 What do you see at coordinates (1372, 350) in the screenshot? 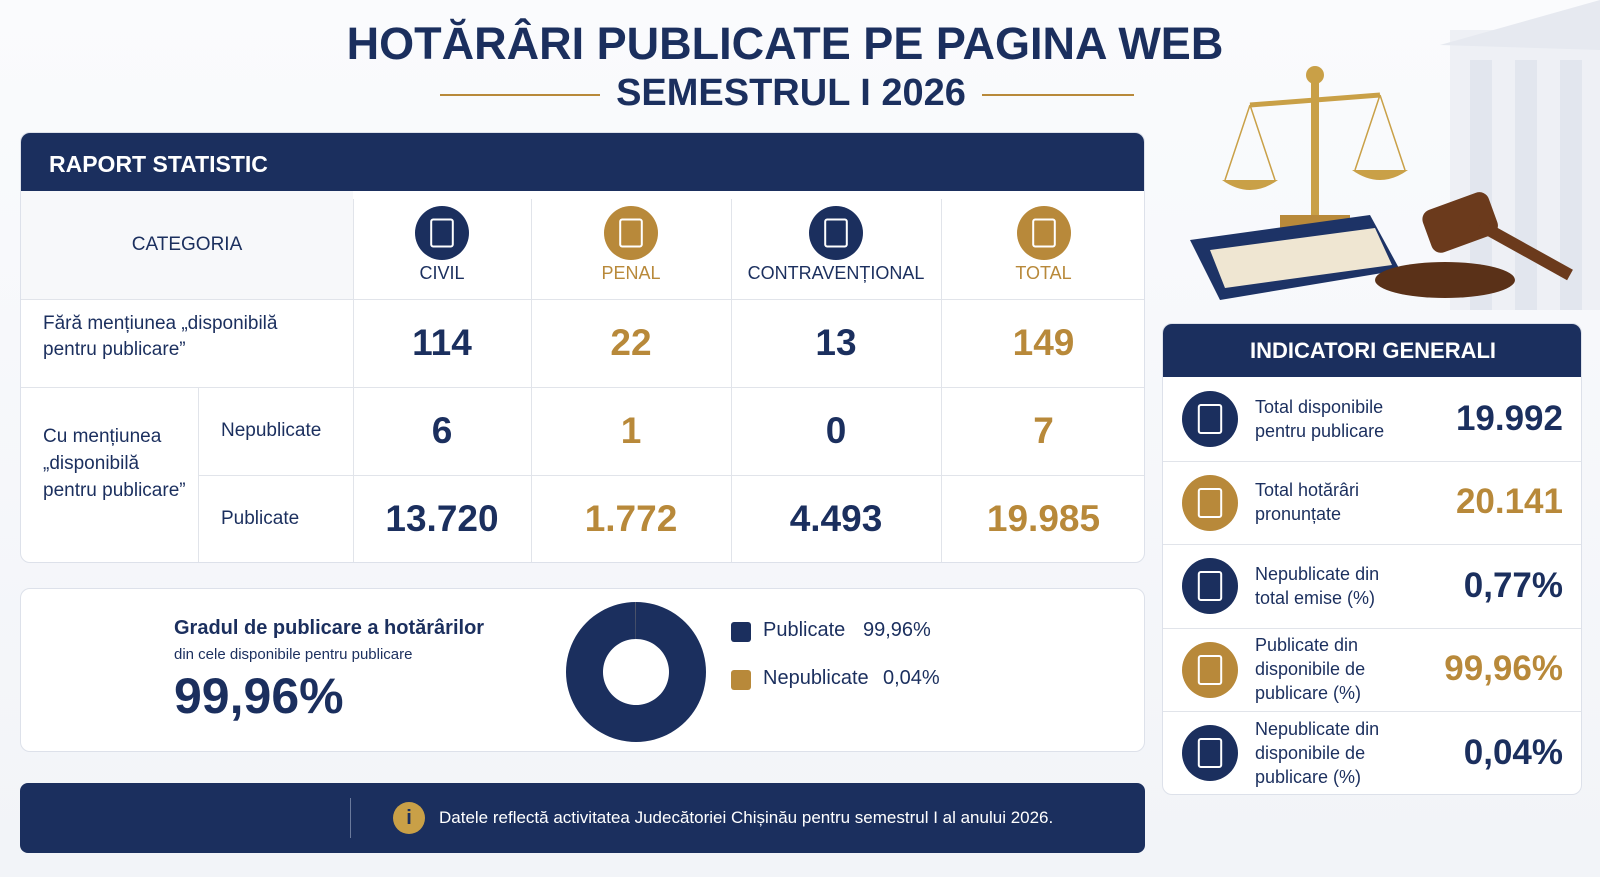
I see `indicators-title: INDICATORI GENERALI` at bounding box center [1372, 350].